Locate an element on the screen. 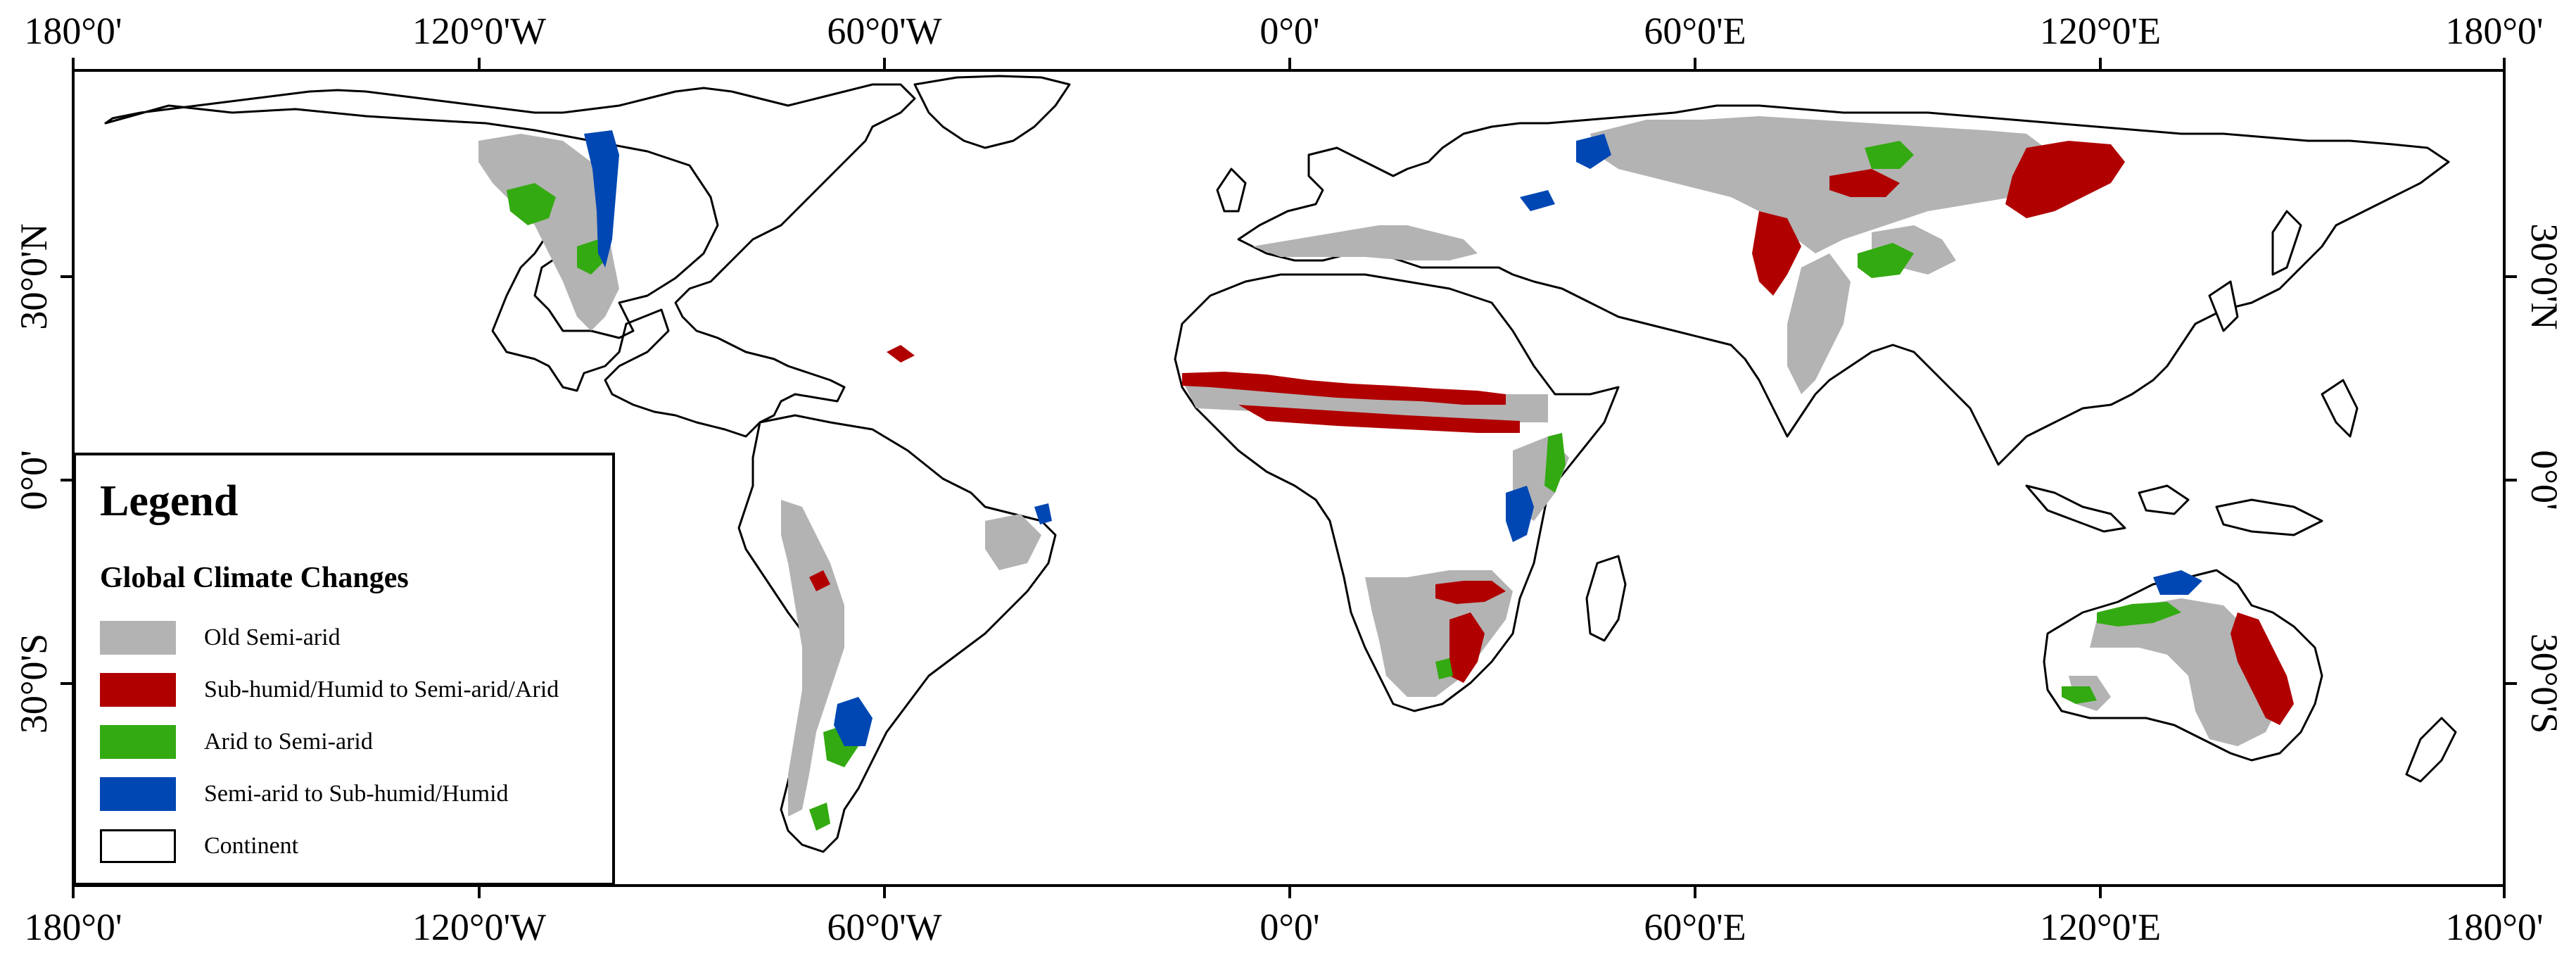  islands-outline is located at coordinates (2192, 408).